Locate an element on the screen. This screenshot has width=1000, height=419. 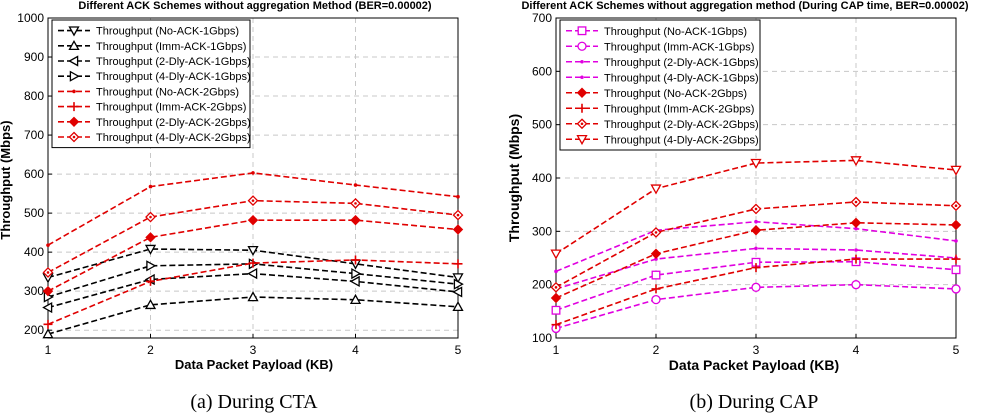
legend-label: Throughput (4-Dly-ACK-1Gbps) is located at coordinates (173, 77).